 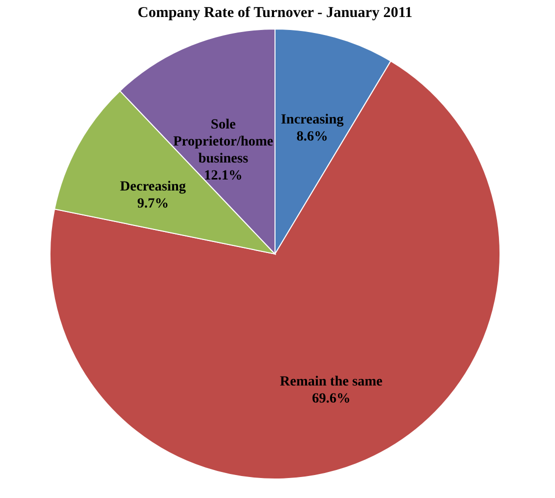 I want to click on slice-label: Decreasing, so click(x=153, y=186).